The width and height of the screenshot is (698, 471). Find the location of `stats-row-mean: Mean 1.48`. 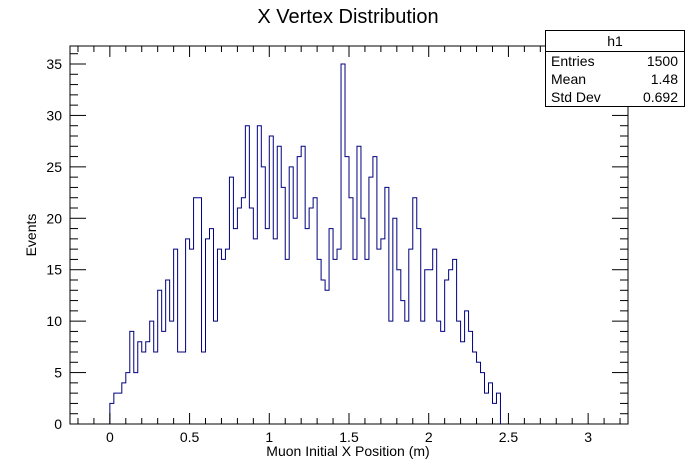

stats-row-mean: Mean 1.48 is located at coordinates (615, 79).